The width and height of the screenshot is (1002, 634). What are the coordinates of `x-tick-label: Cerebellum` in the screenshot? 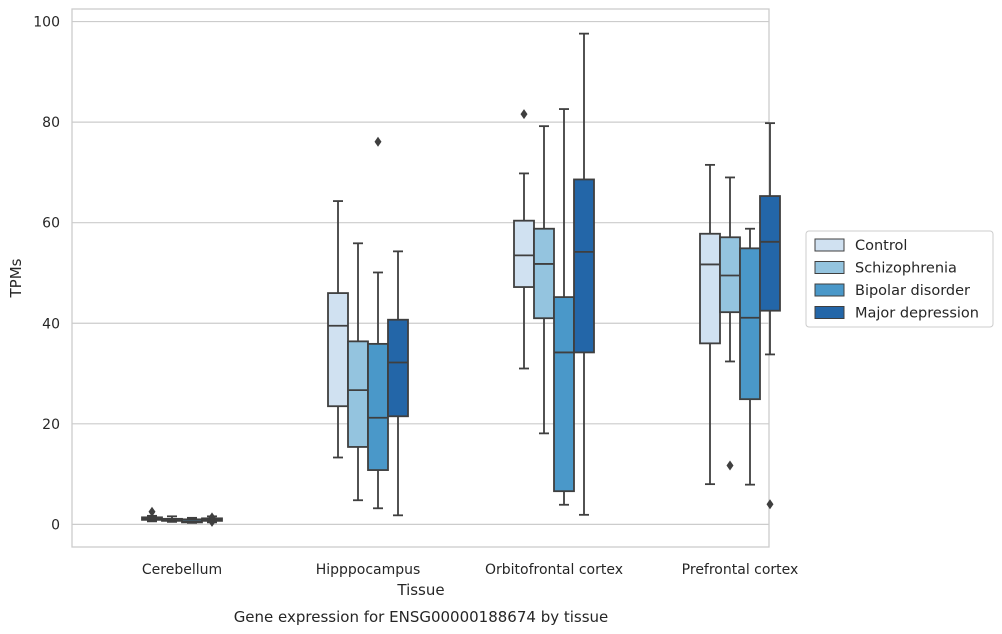 It's located at (182, 570).